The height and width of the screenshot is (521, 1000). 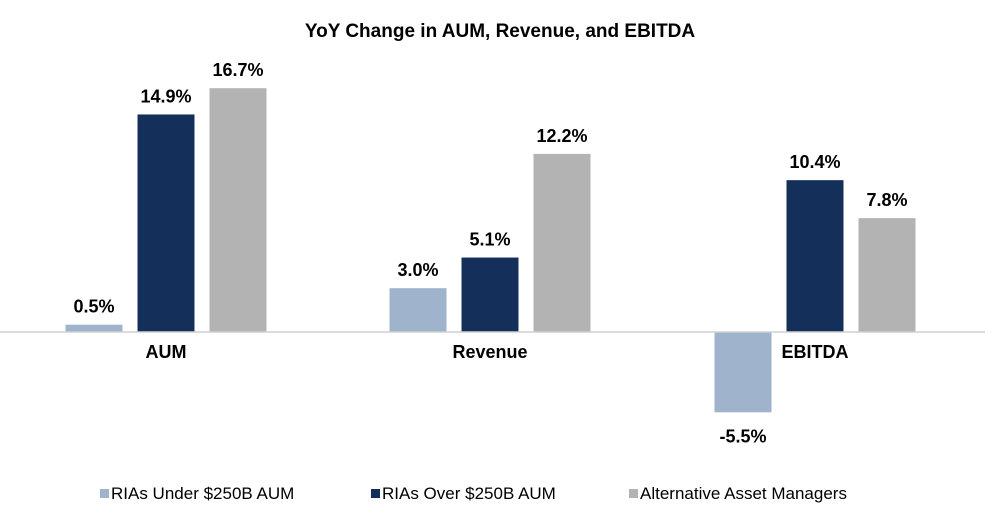 I want to click on data-label: 16.7%, so click(x=237, y=70).